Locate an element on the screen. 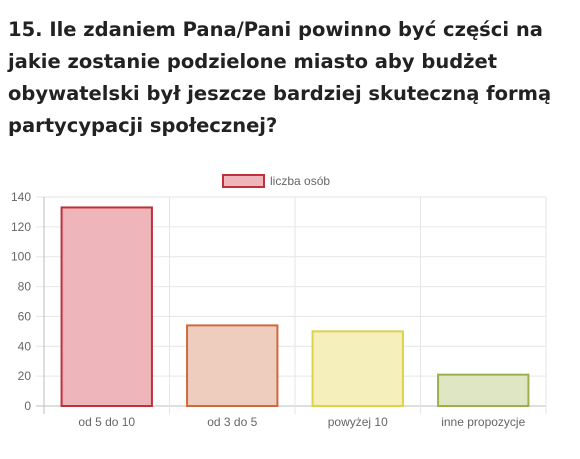 The width and height of the screenshot is (580, 459). y-tick-label: 40 is located at coordinates (25, 346).